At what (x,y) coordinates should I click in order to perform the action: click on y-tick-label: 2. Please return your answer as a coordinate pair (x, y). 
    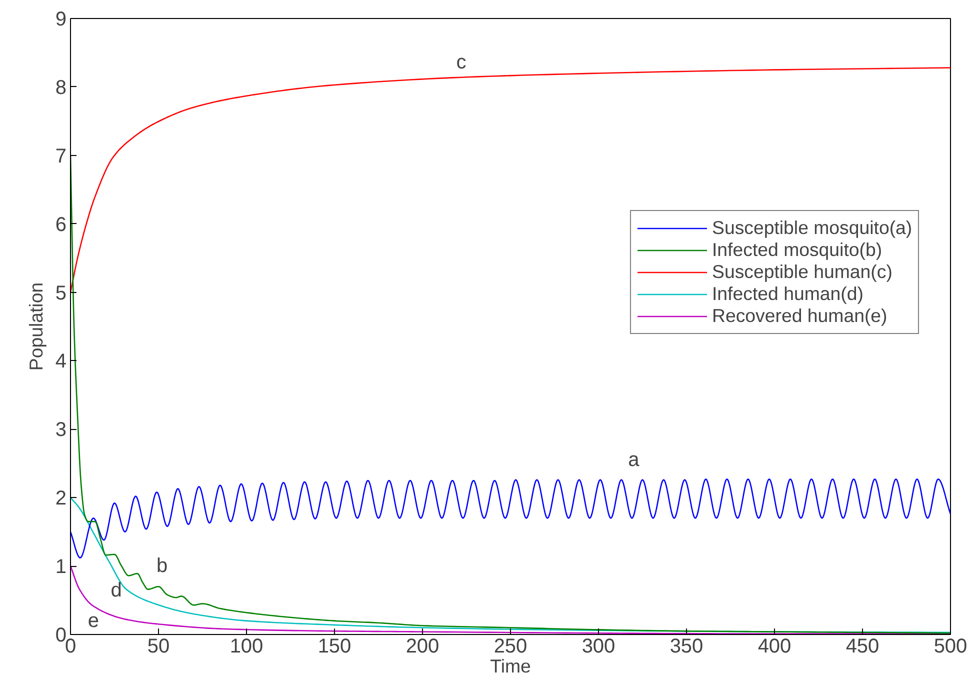
    Looking at the image, I should click on (60, 499).